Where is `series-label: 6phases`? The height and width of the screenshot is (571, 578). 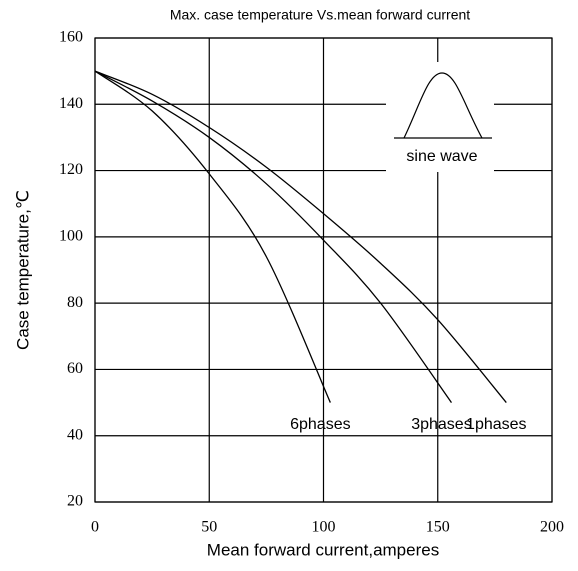
series-label: 6phases is located at coordinates (320, 424).